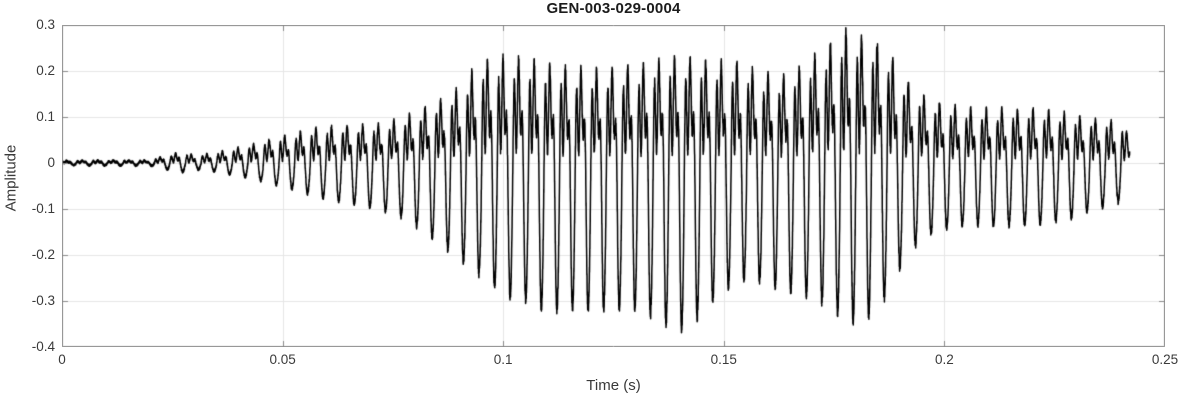 This screenshot has height=404, width=1182. Describe the element at coordinates (613, 8) in the screenshot. I see `chart-title: GEN-003-029-0004` at that location.